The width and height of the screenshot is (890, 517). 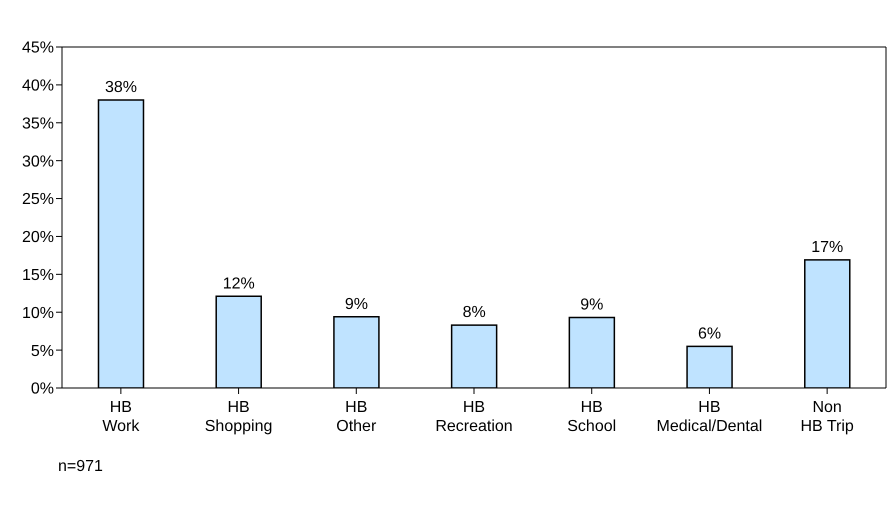 I want to click on data-label: 38%, so click(x=121, y=87).